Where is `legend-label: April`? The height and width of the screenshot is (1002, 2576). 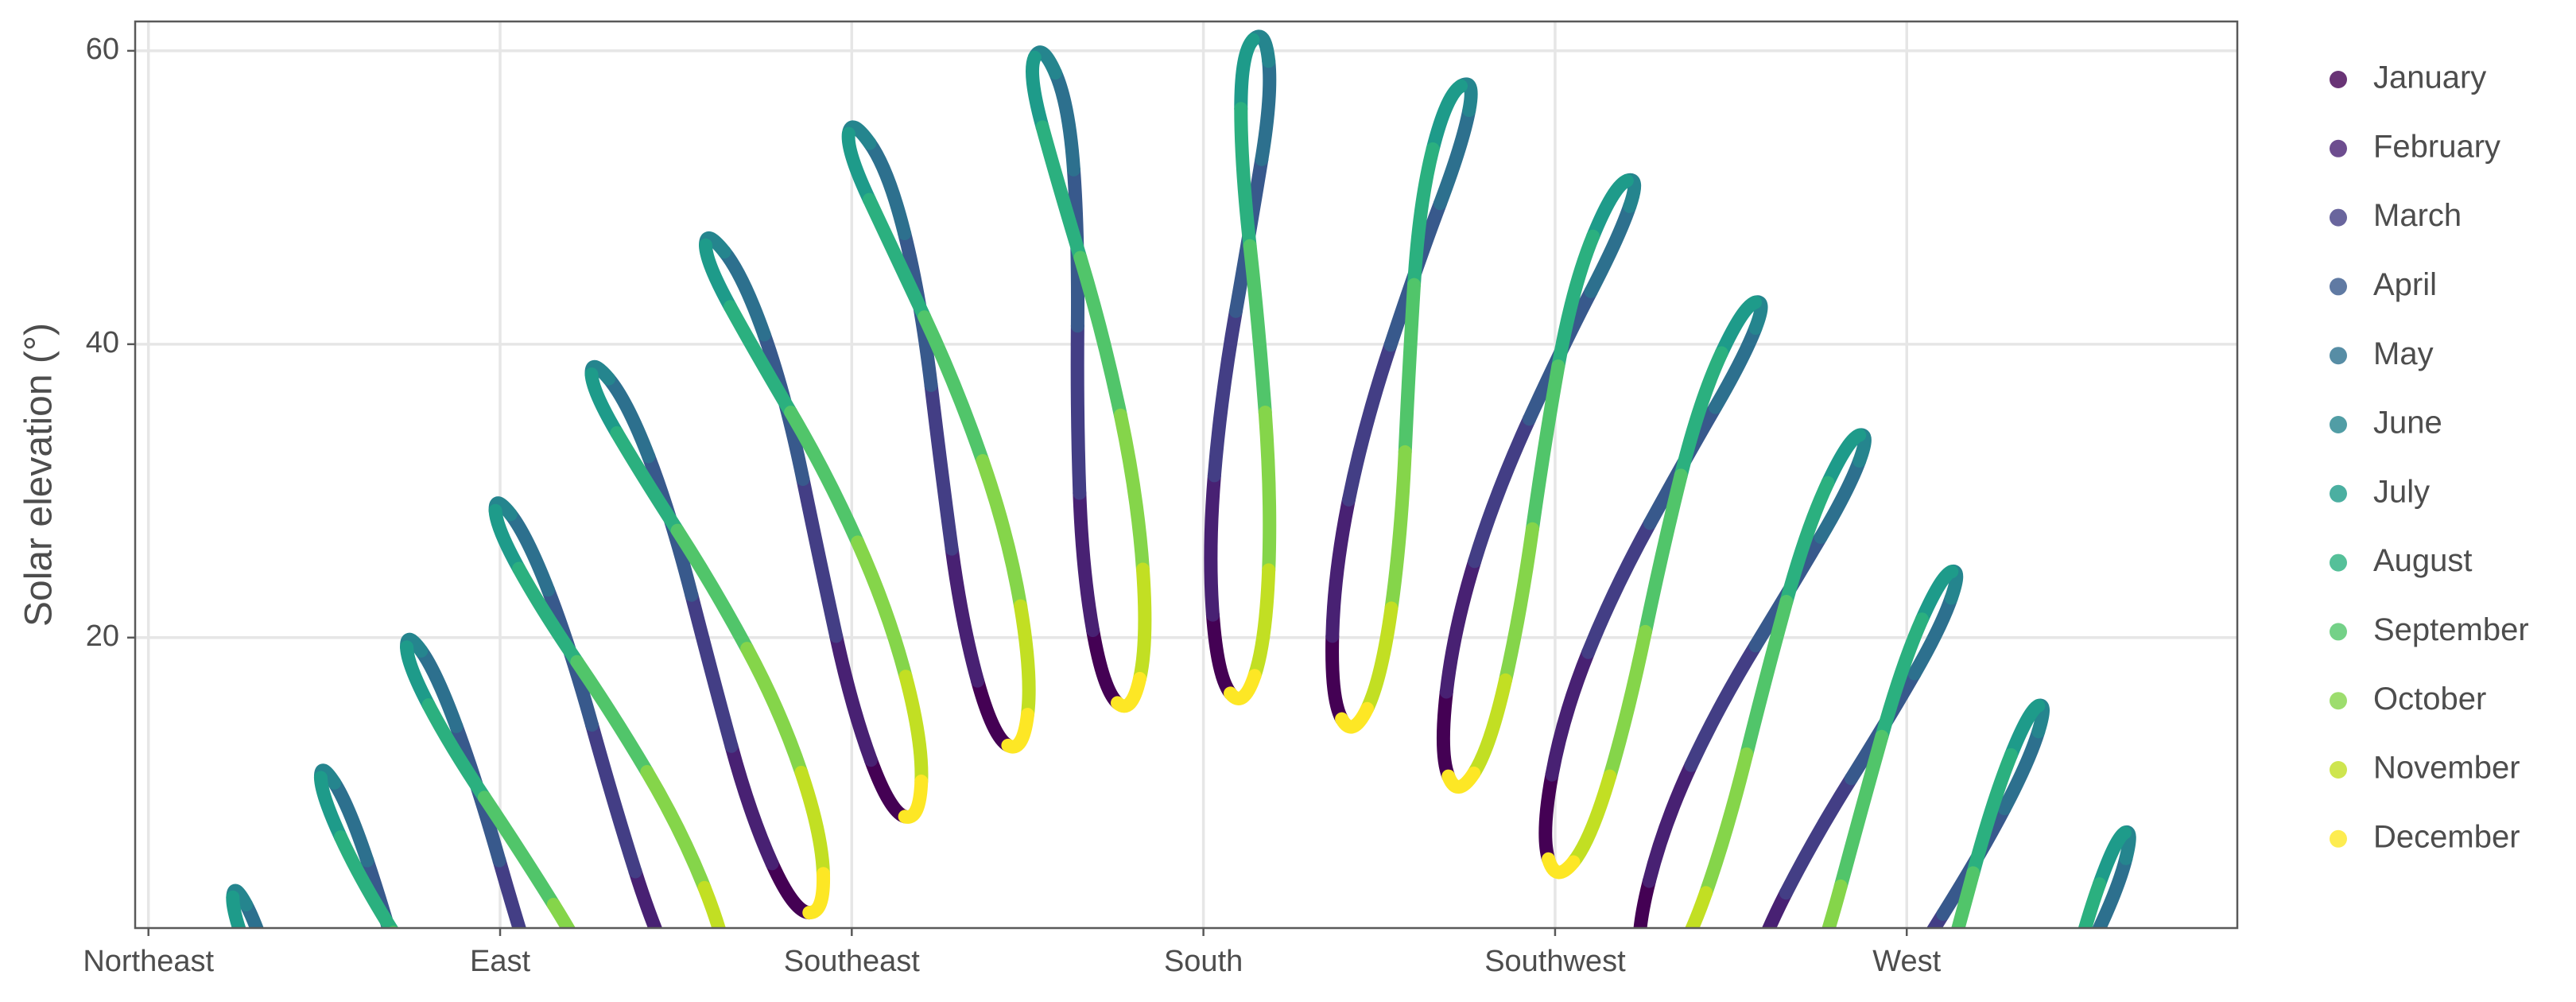 legend-label: April is located at coordinates (2405, 284).